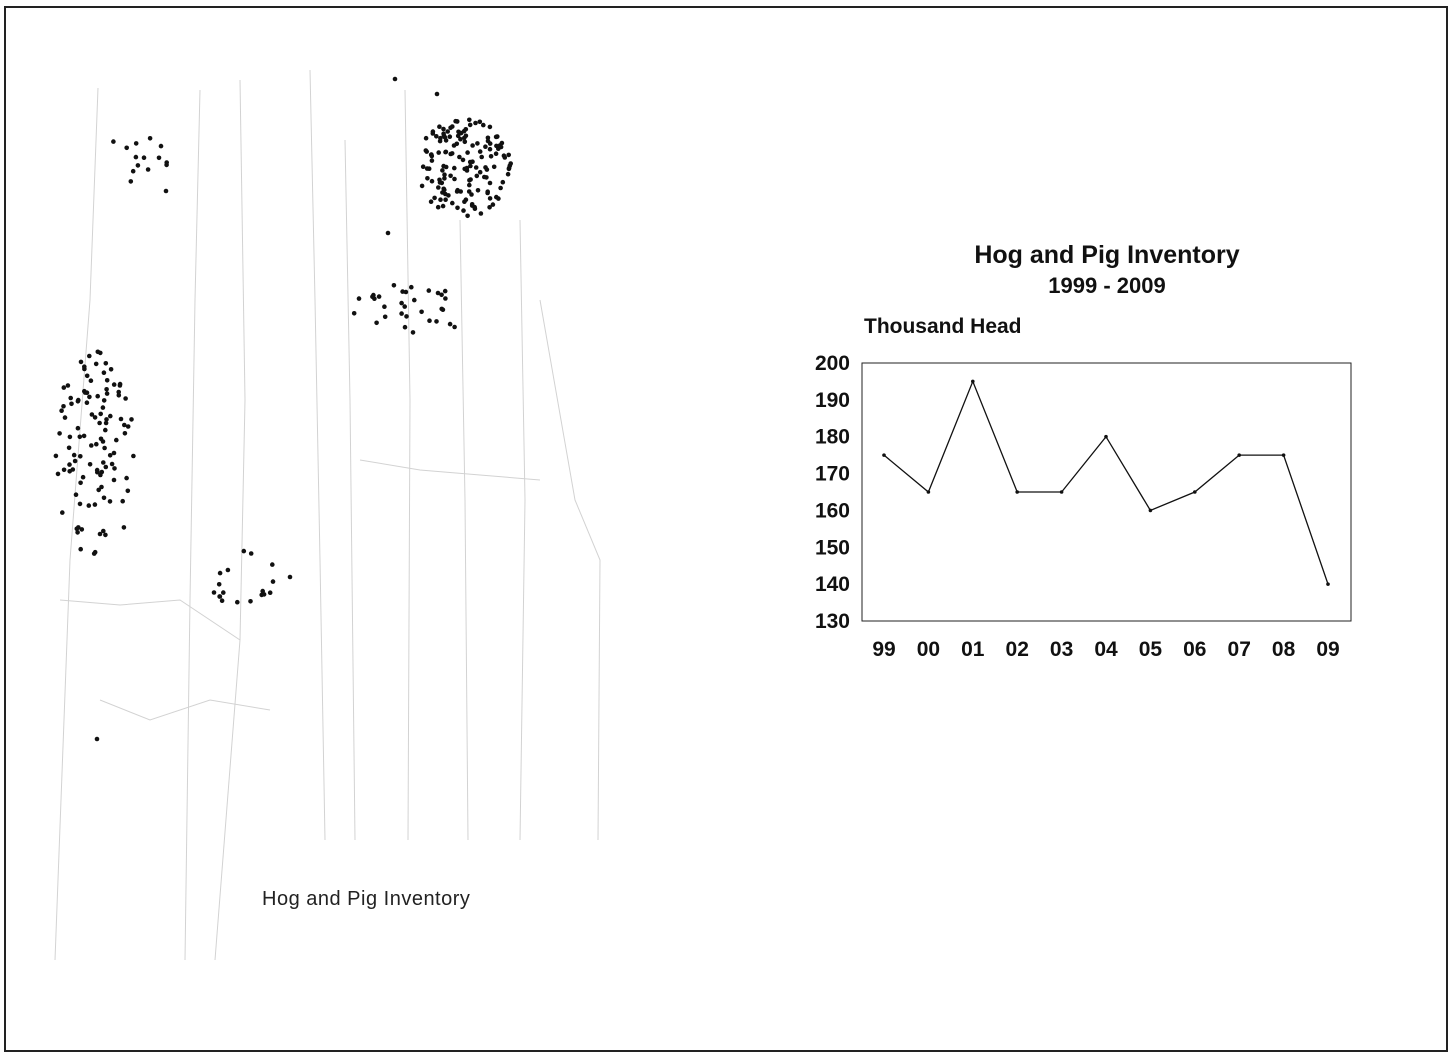  I want to click on chart-subtitle: 1999 - 2009, so click(1107, 285).